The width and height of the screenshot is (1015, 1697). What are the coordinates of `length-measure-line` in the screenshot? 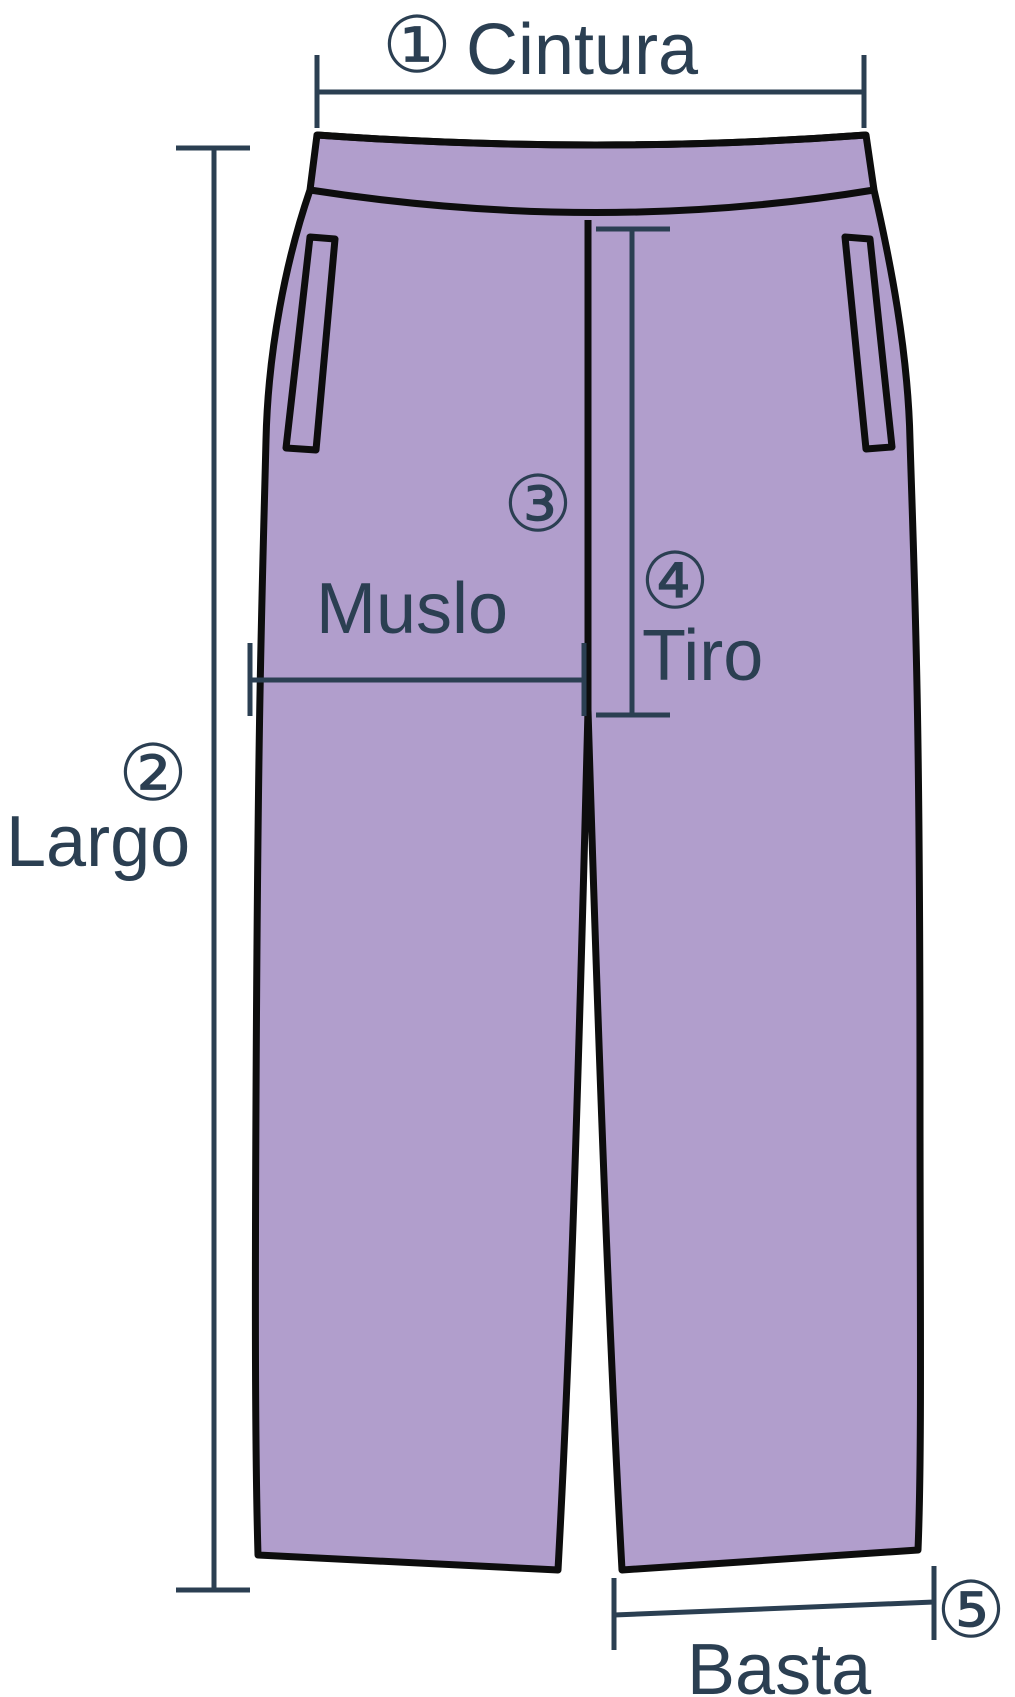 It's located at (213, 869).